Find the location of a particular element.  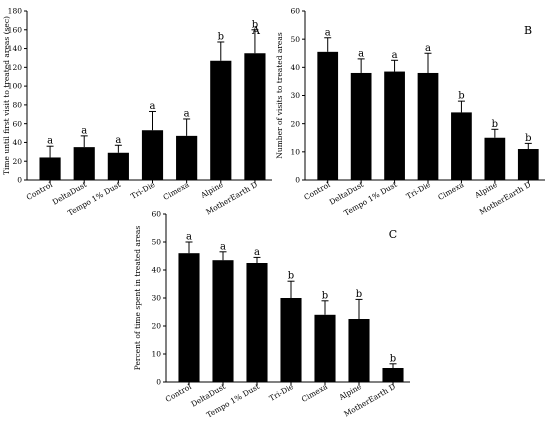

y-axis-title: Percent of time spent in treated areas is located at coordinates (137, 298).